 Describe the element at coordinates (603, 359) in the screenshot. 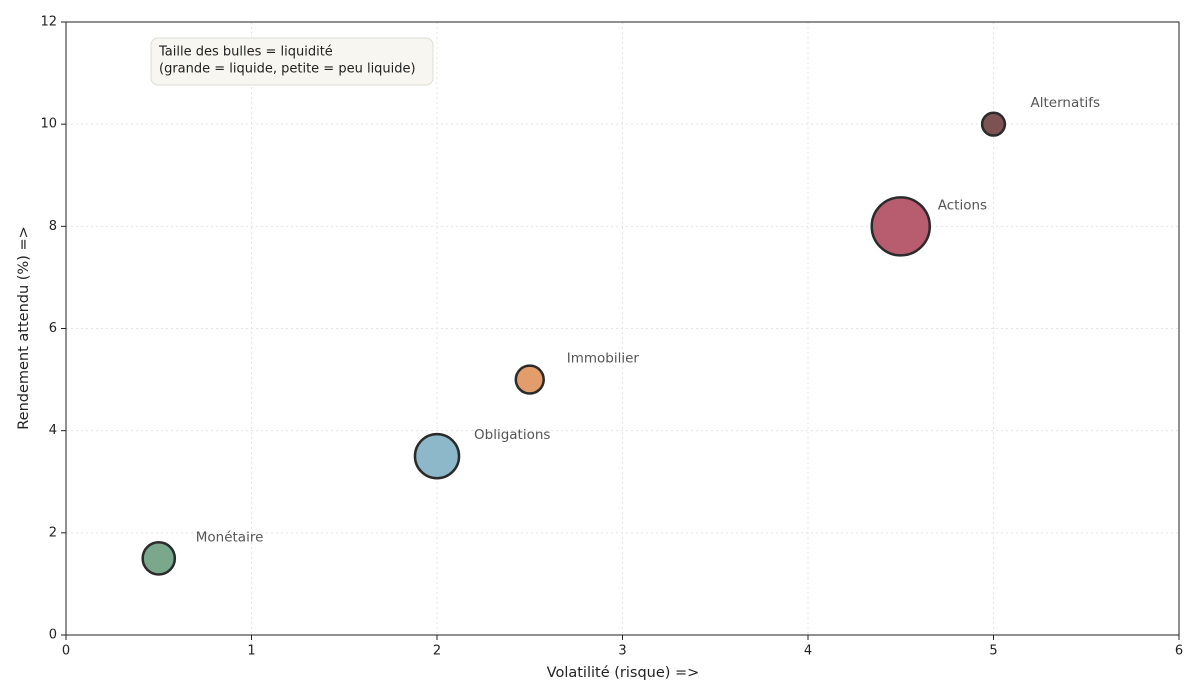

I see `bubble-label: Immobilier` at that location.